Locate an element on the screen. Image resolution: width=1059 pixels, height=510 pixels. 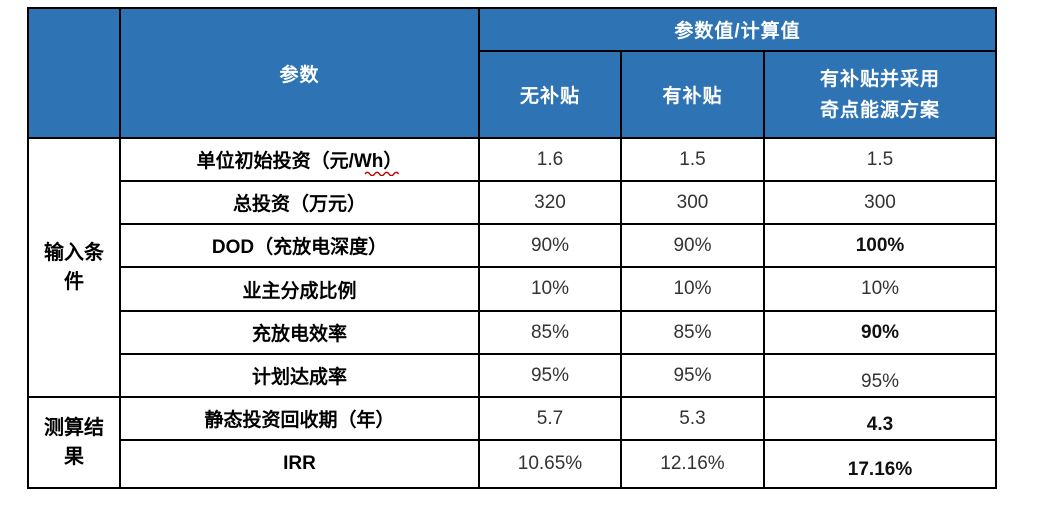
header-parameter: 参数 is located at coordinates (299, 73).